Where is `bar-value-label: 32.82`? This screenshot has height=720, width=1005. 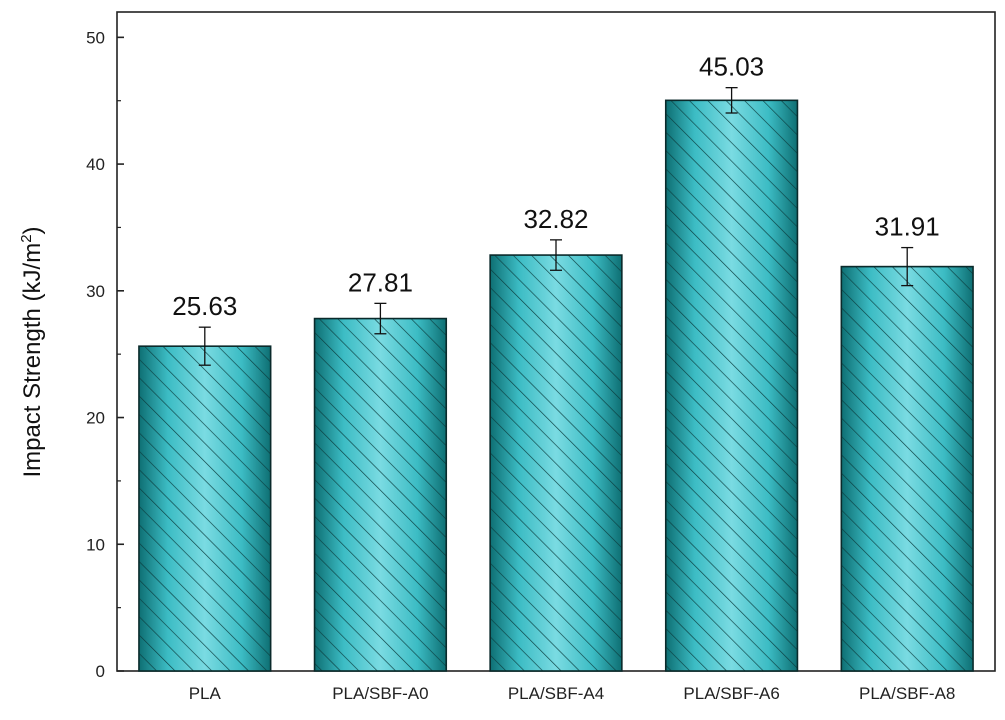
bar-value-label: 32.82 is located at coordinates (555, 219).